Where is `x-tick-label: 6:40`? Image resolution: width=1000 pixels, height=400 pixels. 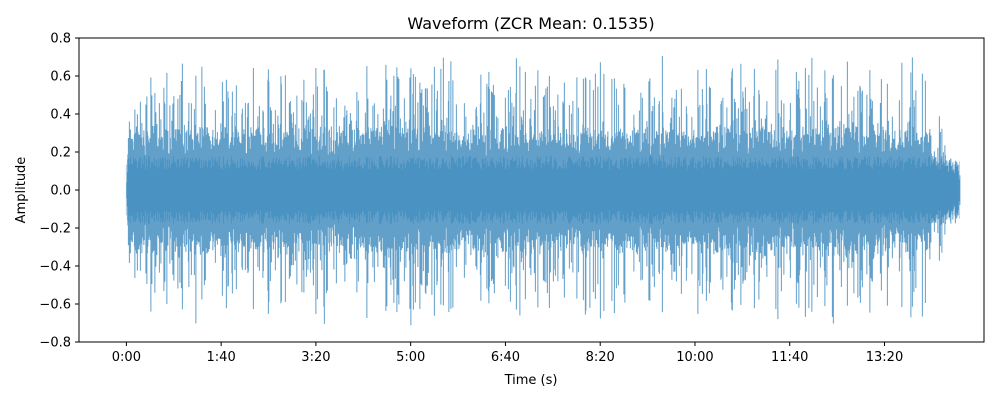 x-tick-label: 6:40 is located at coordinates (505, 357).